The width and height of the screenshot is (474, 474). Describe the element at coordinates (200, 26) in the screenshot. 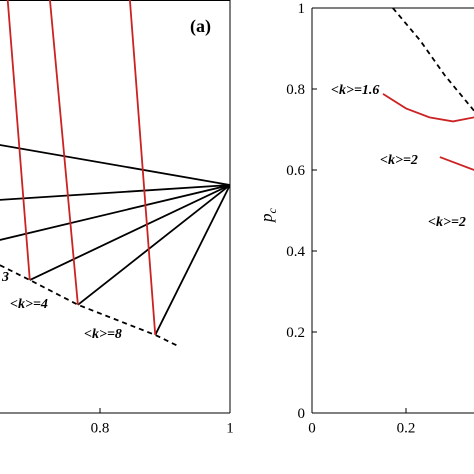

I see `panel-label: (a)` at that location.